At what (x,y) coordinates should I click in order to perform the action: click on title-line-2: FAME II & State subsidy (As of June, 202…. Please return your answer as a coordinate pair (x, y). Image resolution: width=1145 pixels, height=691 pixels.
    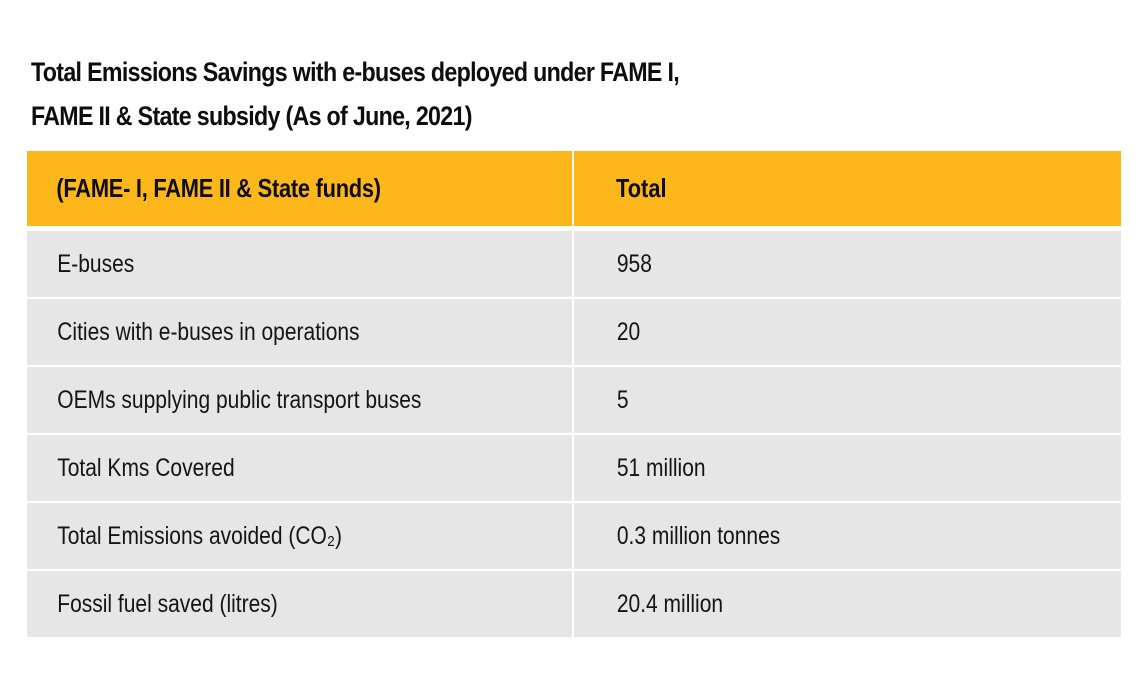
    Looking at the image, I should click on (251, 116).